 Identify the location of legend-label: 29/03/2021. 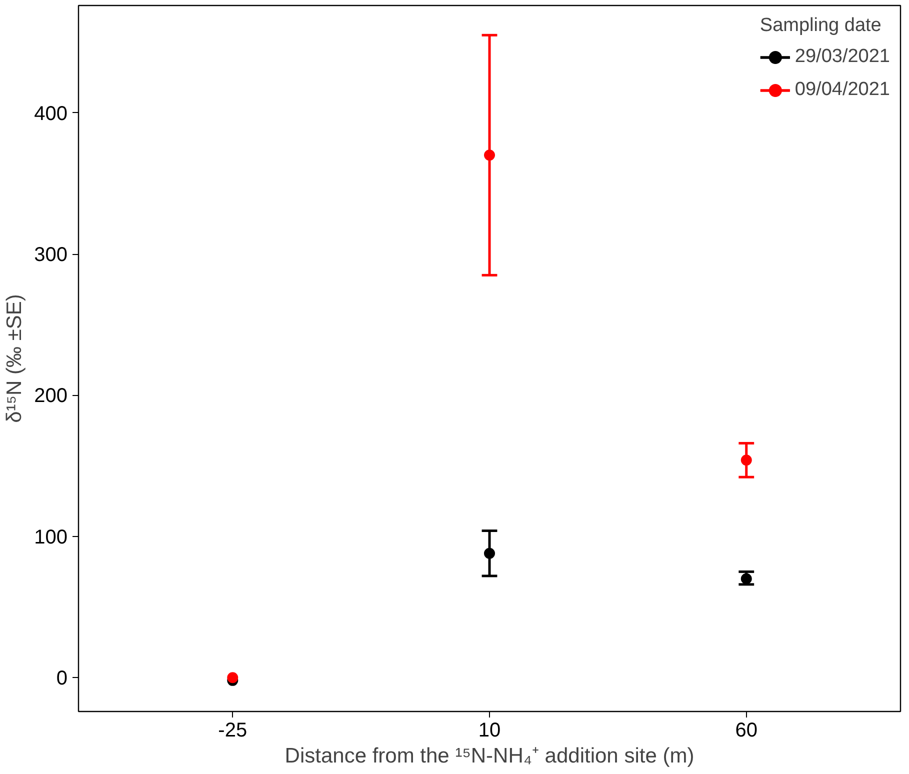
(842, 57).